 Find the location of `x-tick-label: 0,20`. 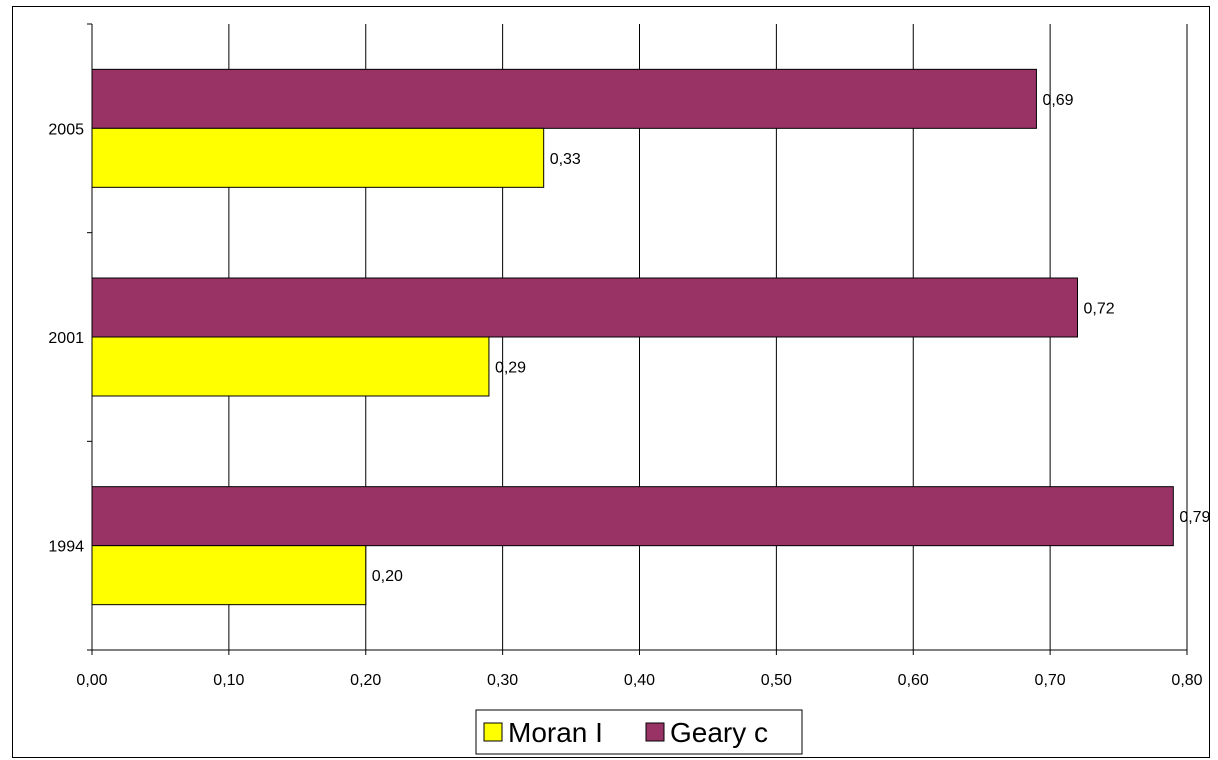

x-tick-label: 0,20 is located at coordinates (365, 680).